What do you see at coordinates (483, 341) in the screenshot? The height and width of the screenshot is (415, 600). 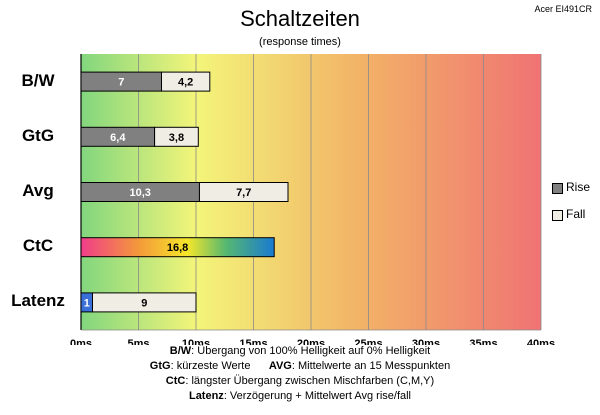 I see `x-tick-label: 35ms` at bounding box center [483, 341].